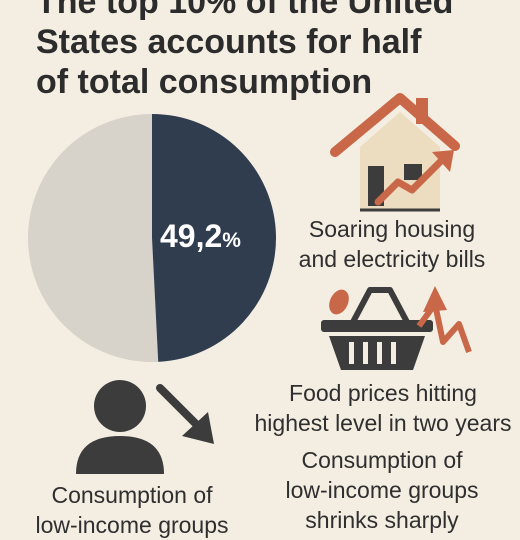 The width and height of the screenshot is (520, 540). What do you see at coordinates (392, 229) in the screenshot?
I see `housing-caption-line-1: Soaring housing` at bounding box center [392, 229].